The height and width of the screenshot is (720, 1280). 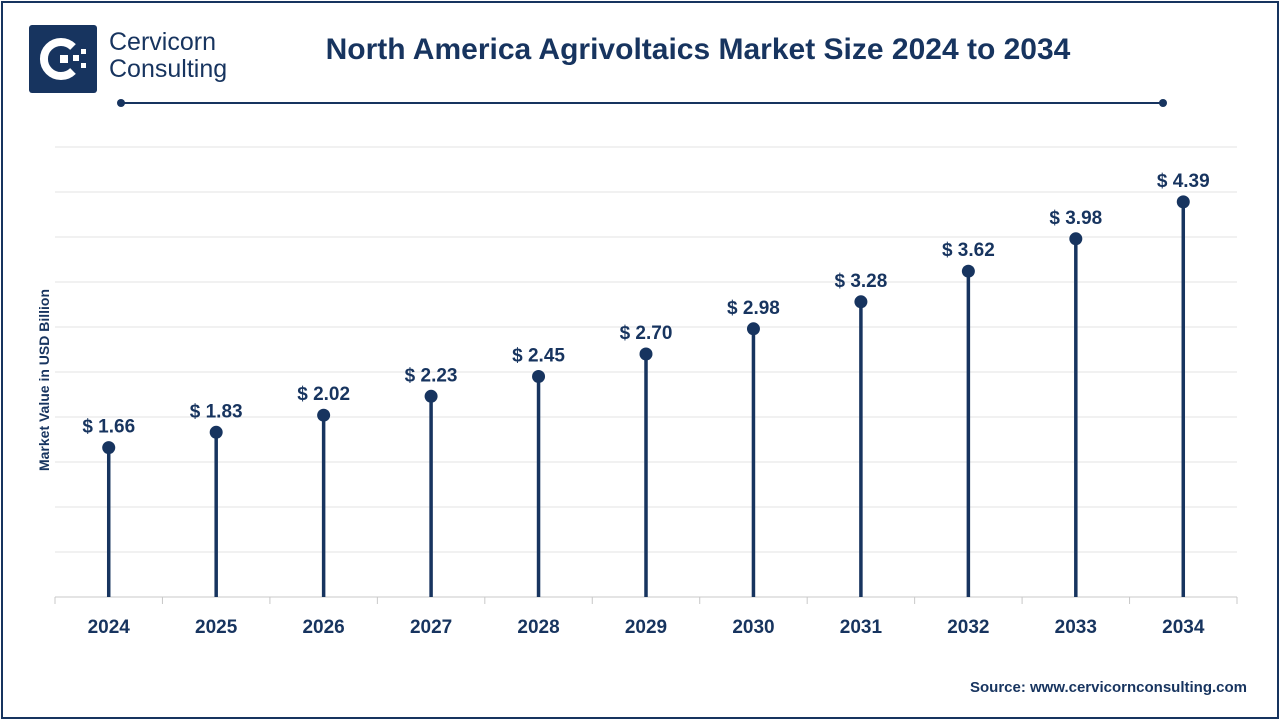 I want to click on x-tick-label: 2028, so click(x=538, y=627).